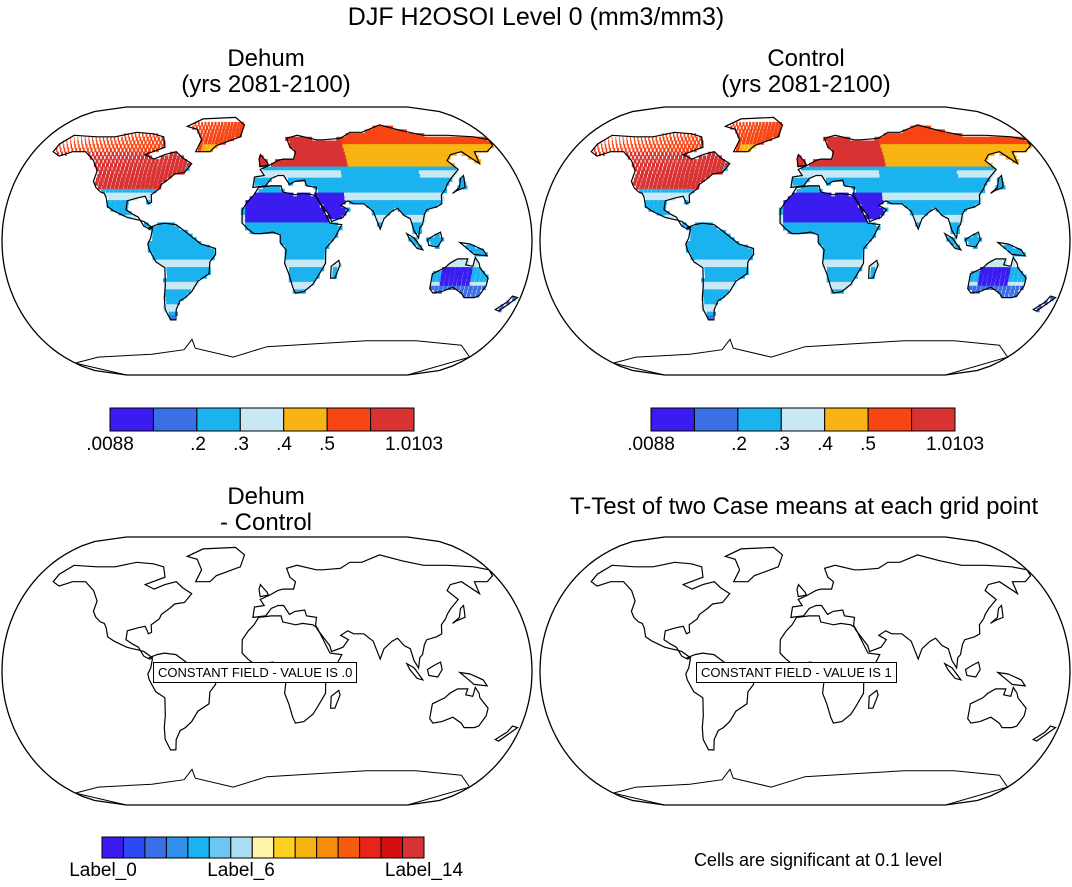 The width and height of the screenshot is (1072, 887). What do you see at coordinates (434, 669) in the screenshot?
I see `diff-coast-borneo` at bounding box center [434, 669].